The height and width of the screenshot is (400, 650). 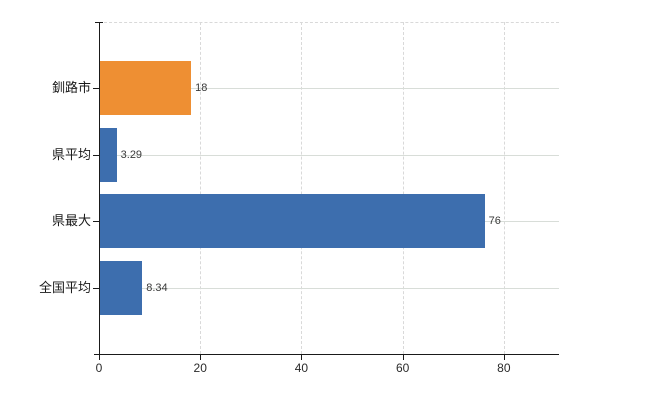 I want to click on x-tick-label: 0, so click(x=99, y=368).